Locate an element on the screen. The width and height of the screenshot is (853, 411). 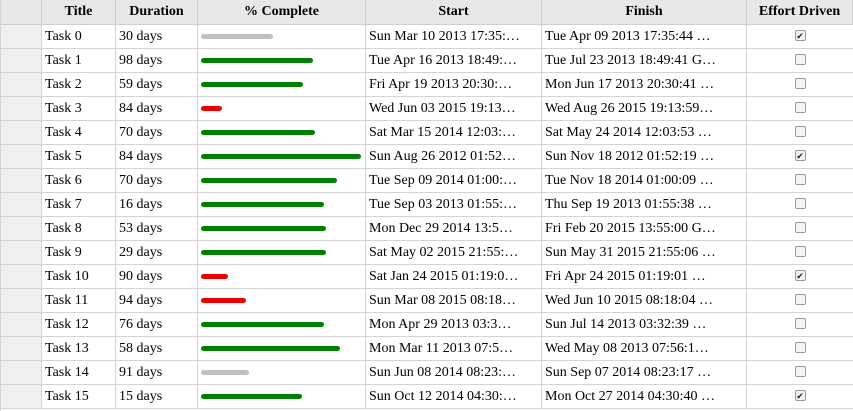
cell-title: Task 14 is located at coordinates (79, 372).